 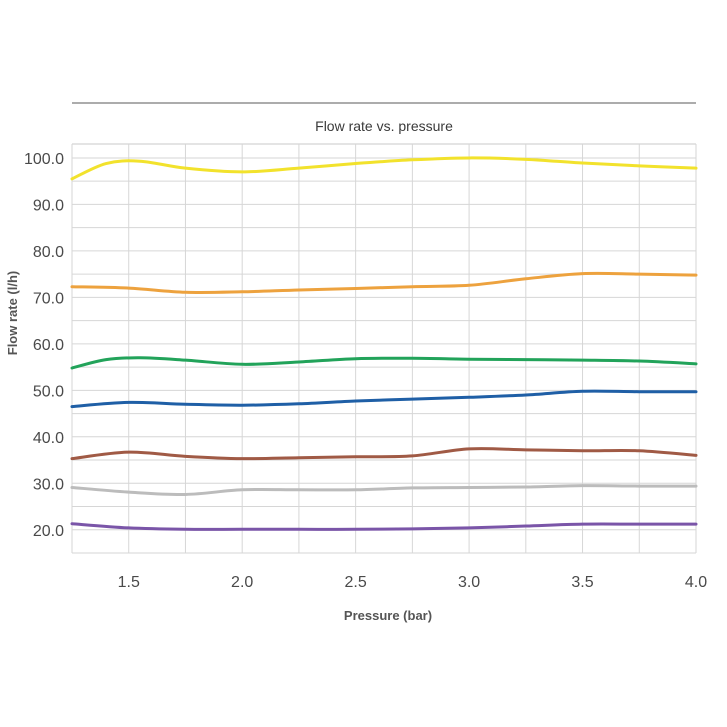 What do you see at coordinates (12, 313) in the screenshot?
I see `y-axis-title: Flow rate (l/h)` at bounding box center [12, 313].